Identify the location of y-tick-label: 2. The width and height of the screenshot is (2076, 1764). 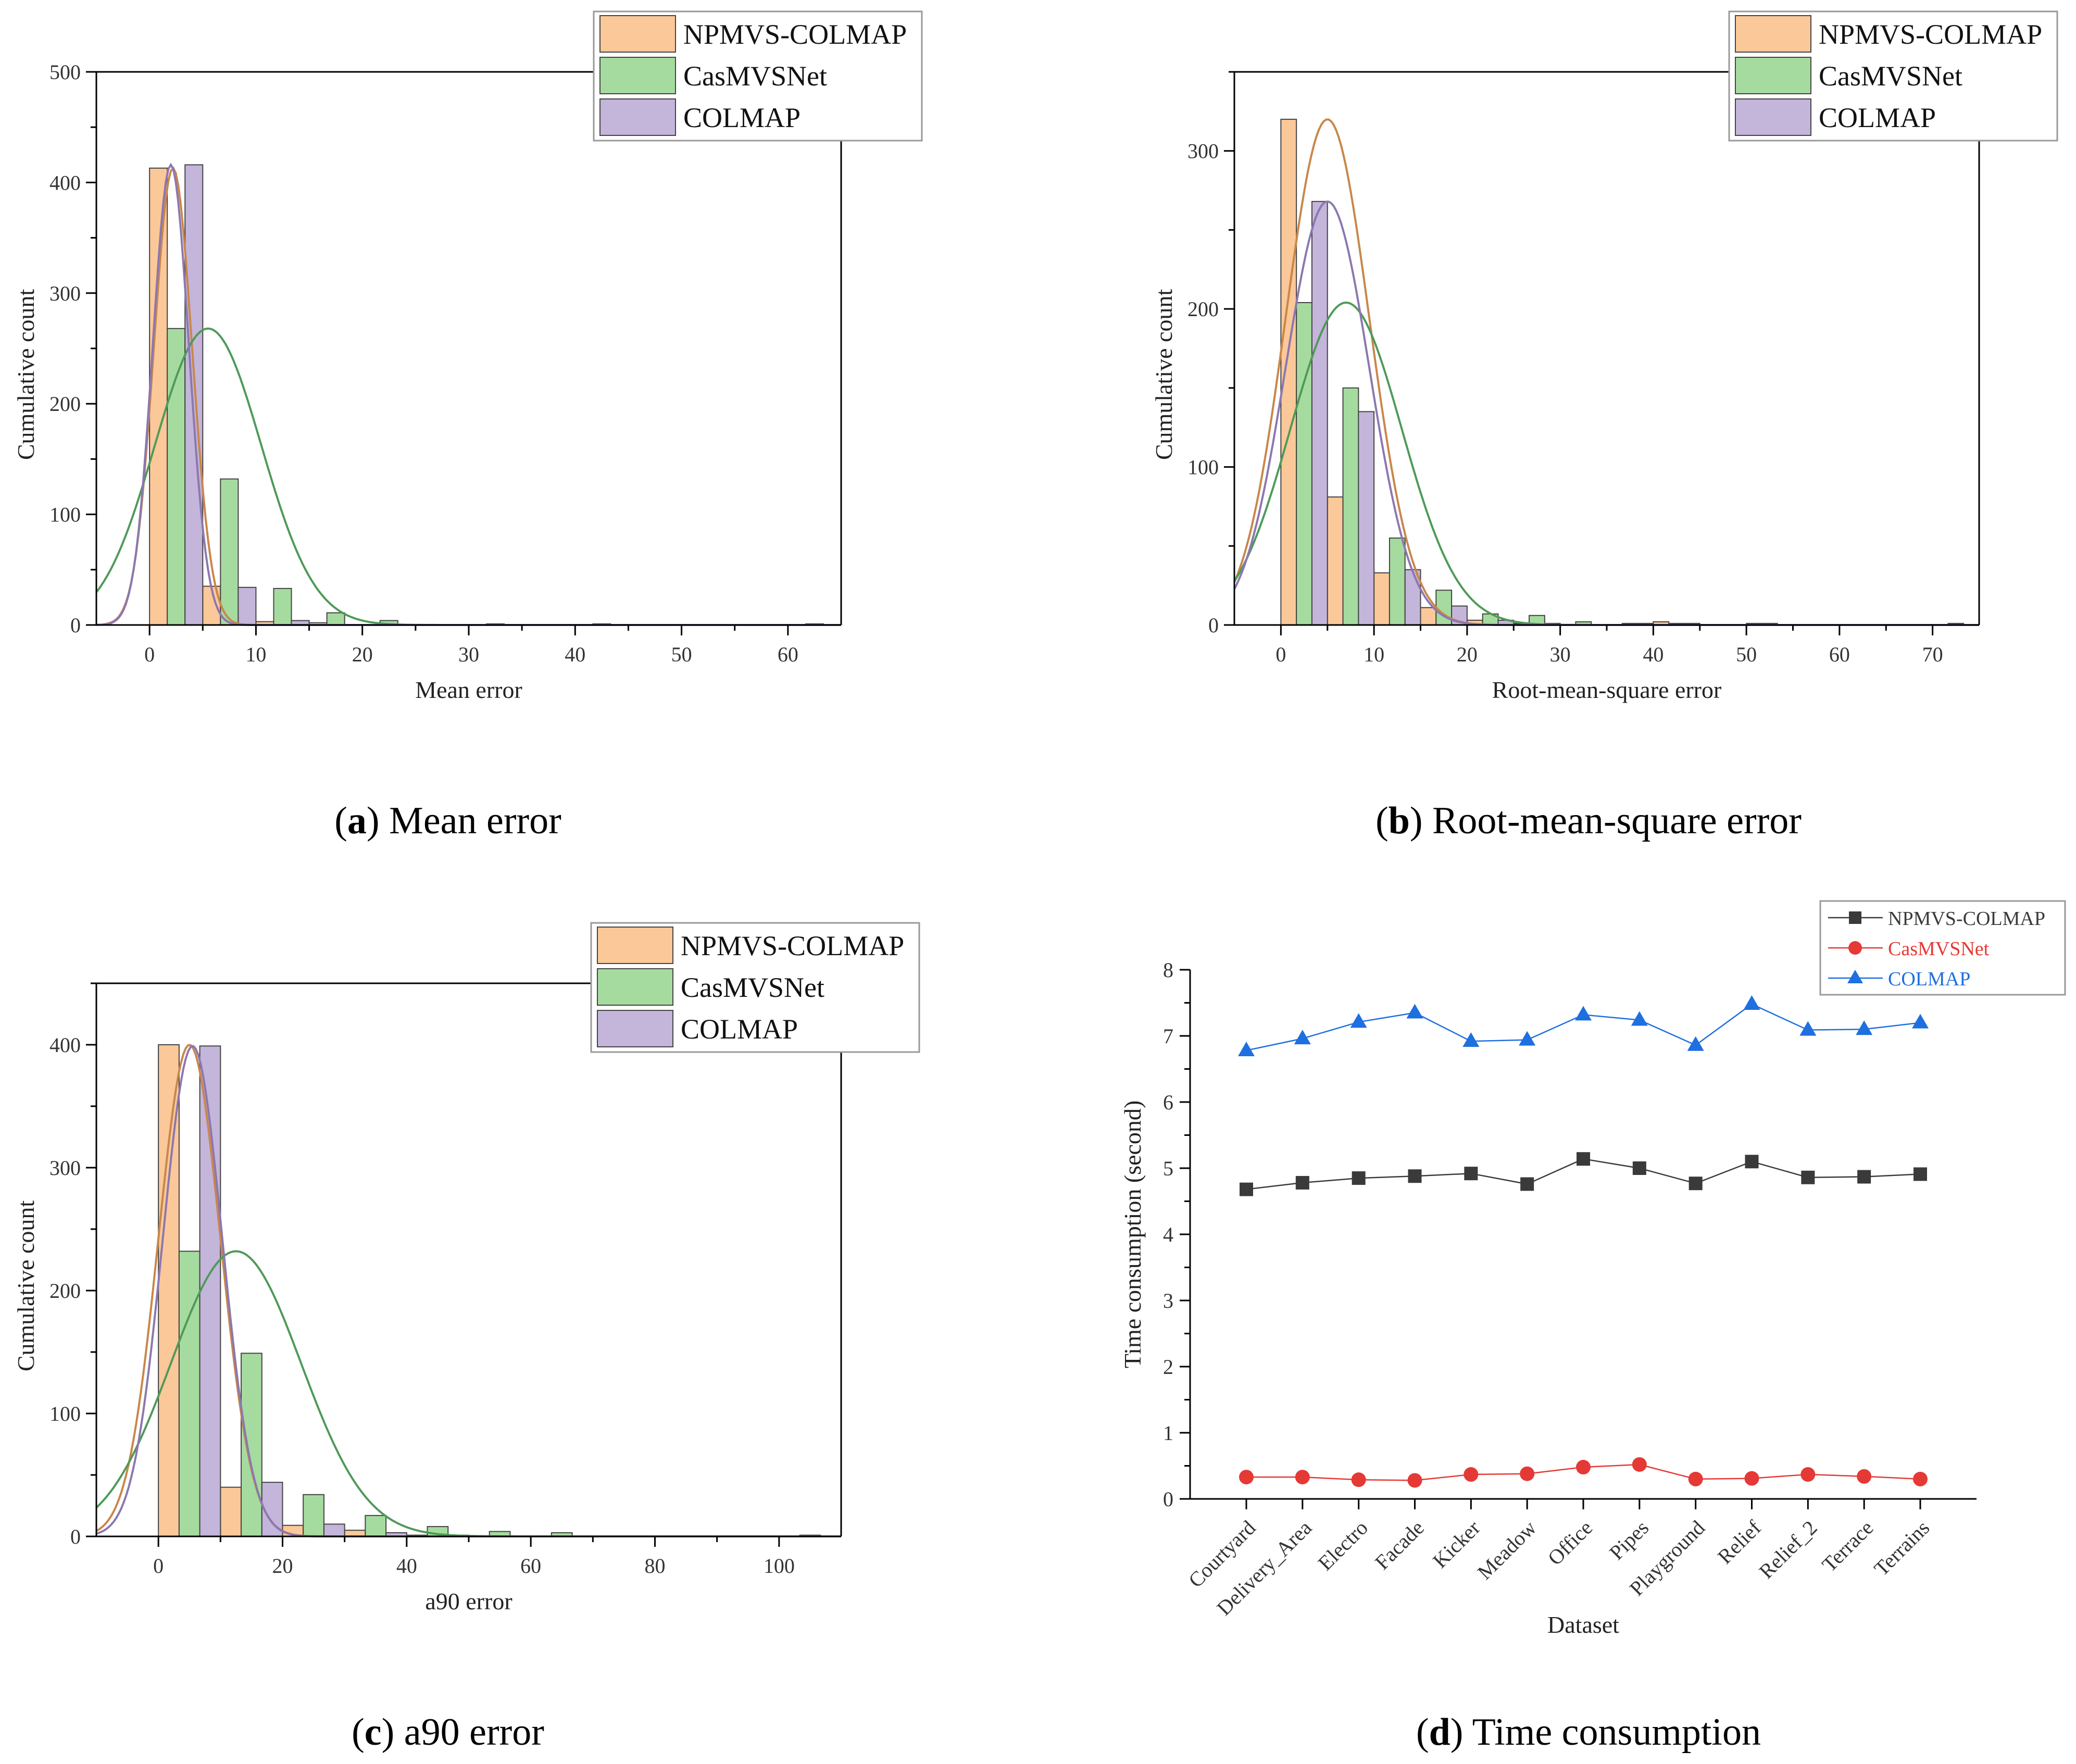
(1168, 1367).